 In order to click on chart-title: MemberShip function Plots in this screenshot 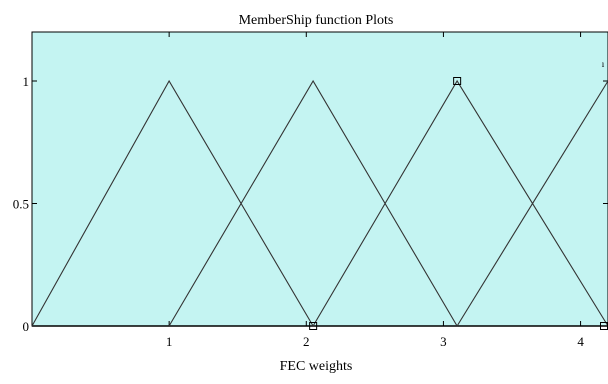, I will do `click(316, 20)`.